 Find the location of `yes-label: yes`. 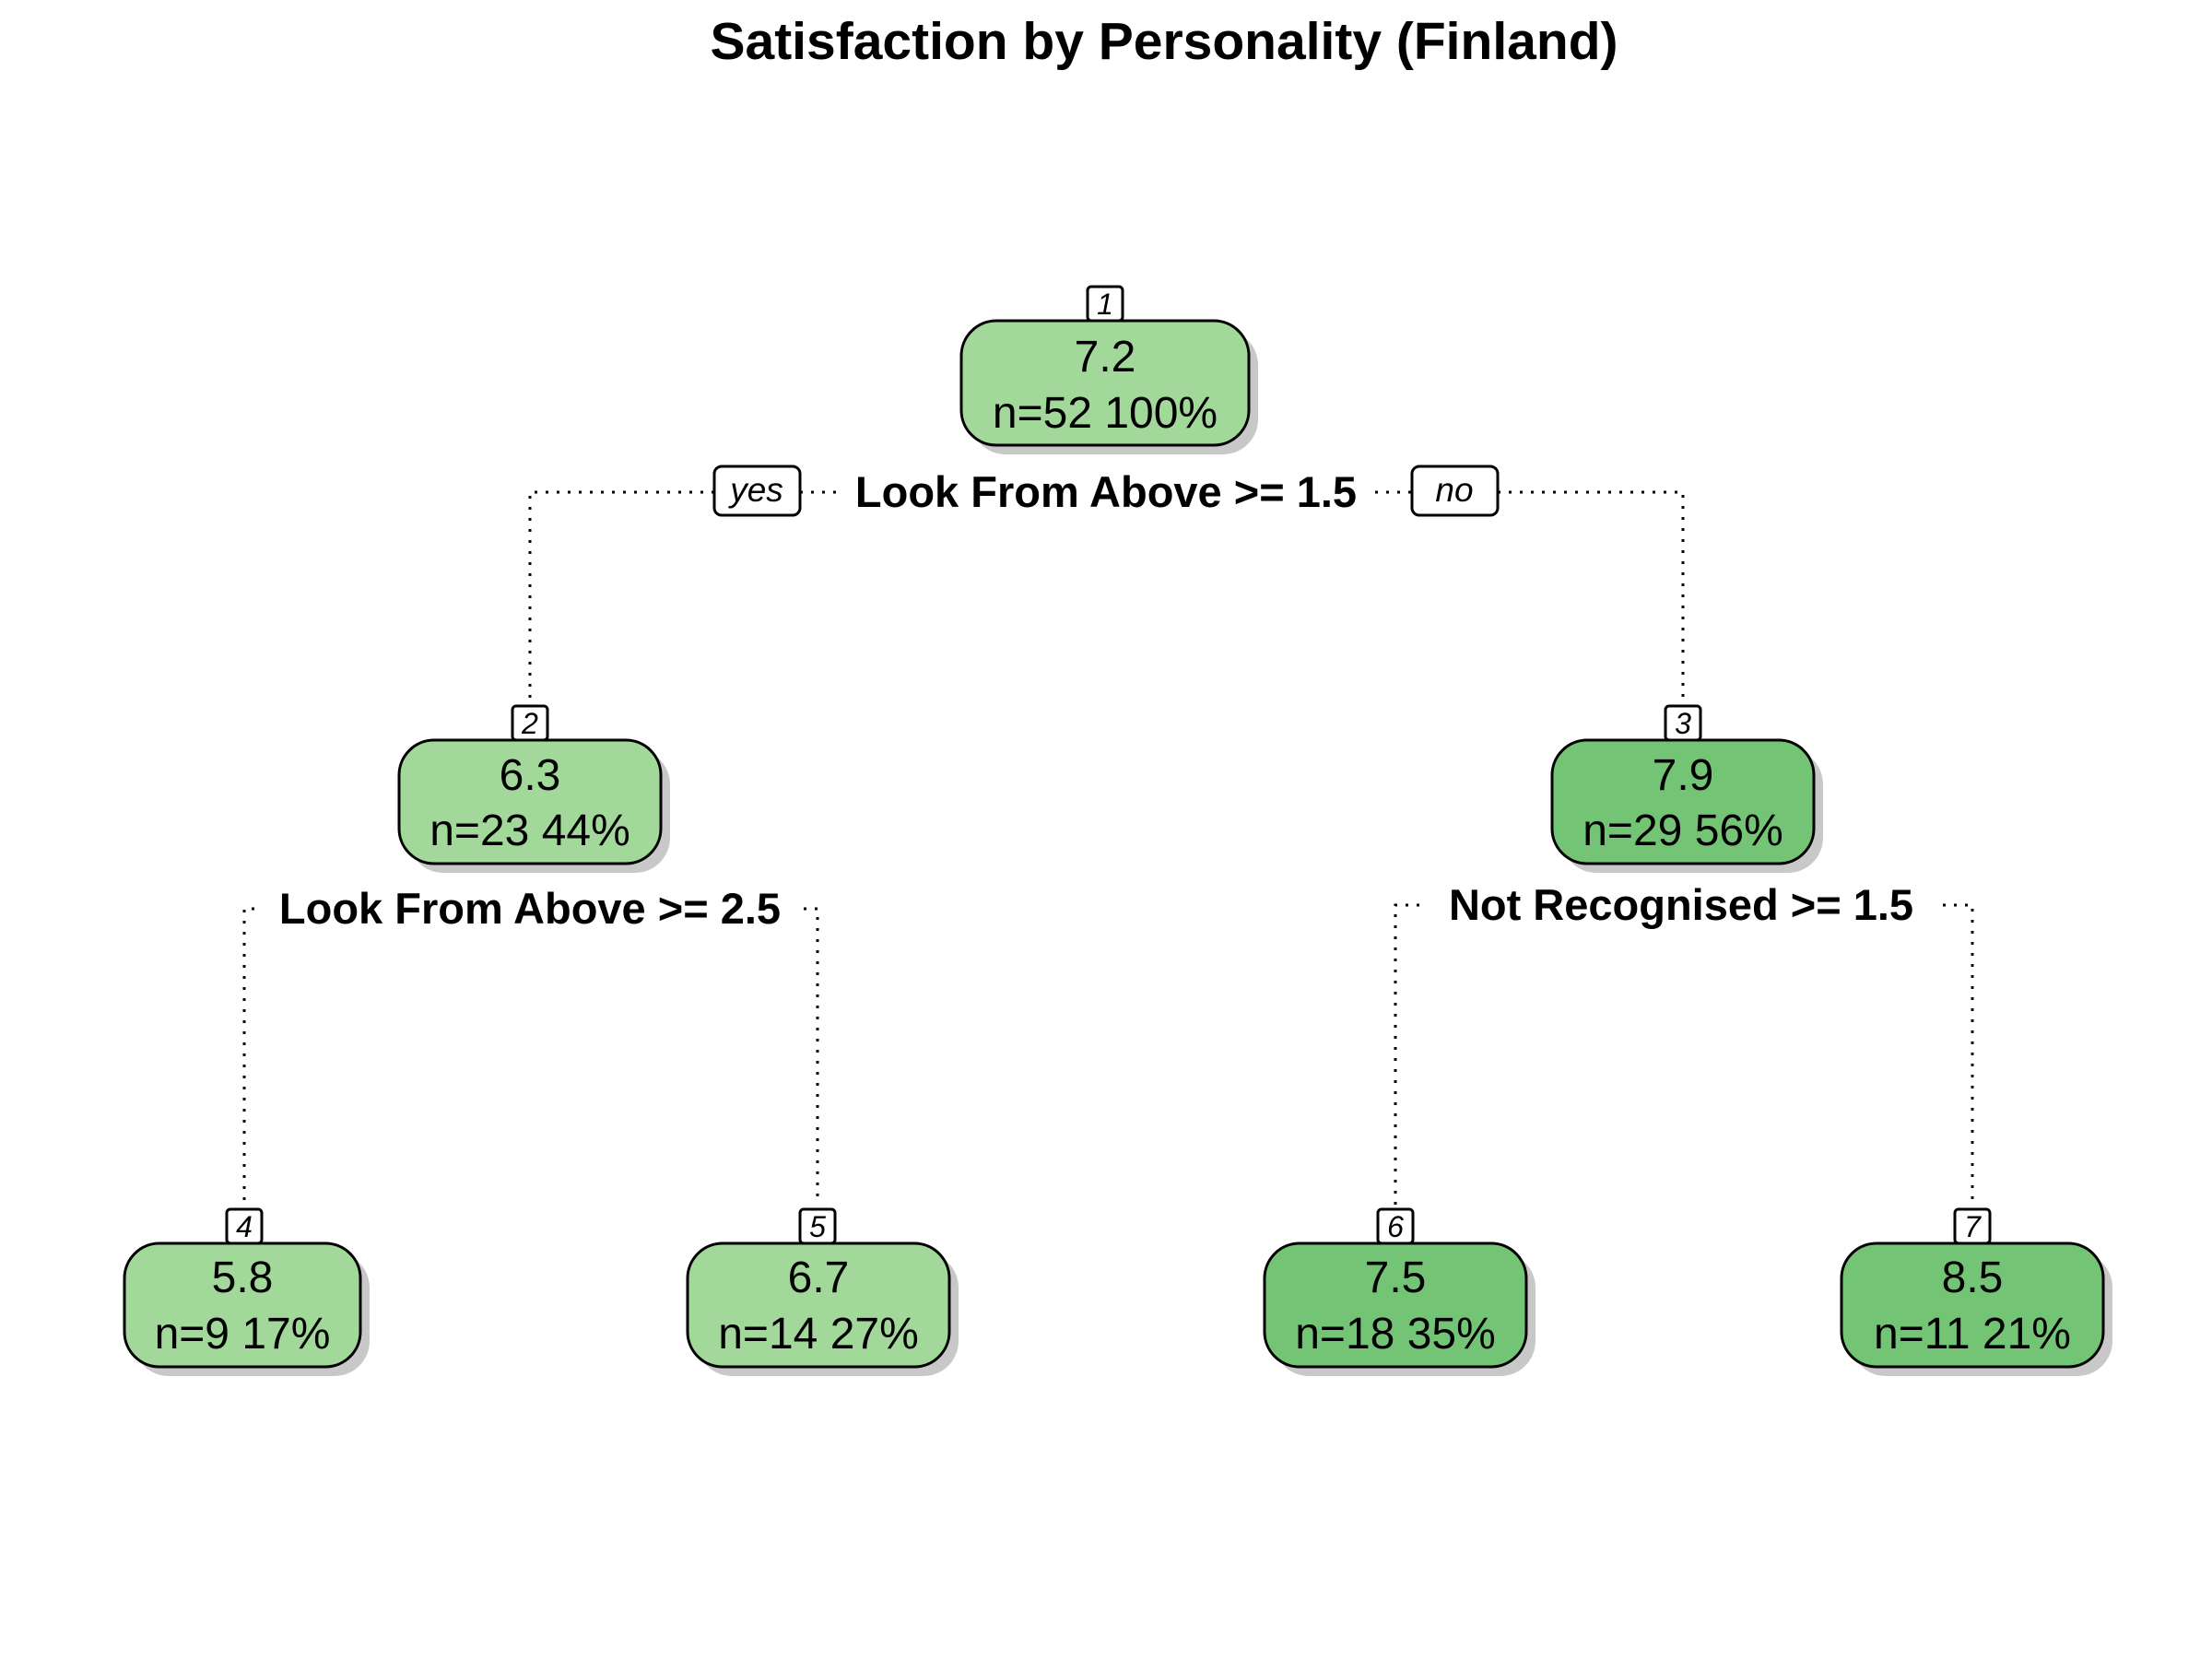

yes-label: yes is located at coordinates (755, 490).